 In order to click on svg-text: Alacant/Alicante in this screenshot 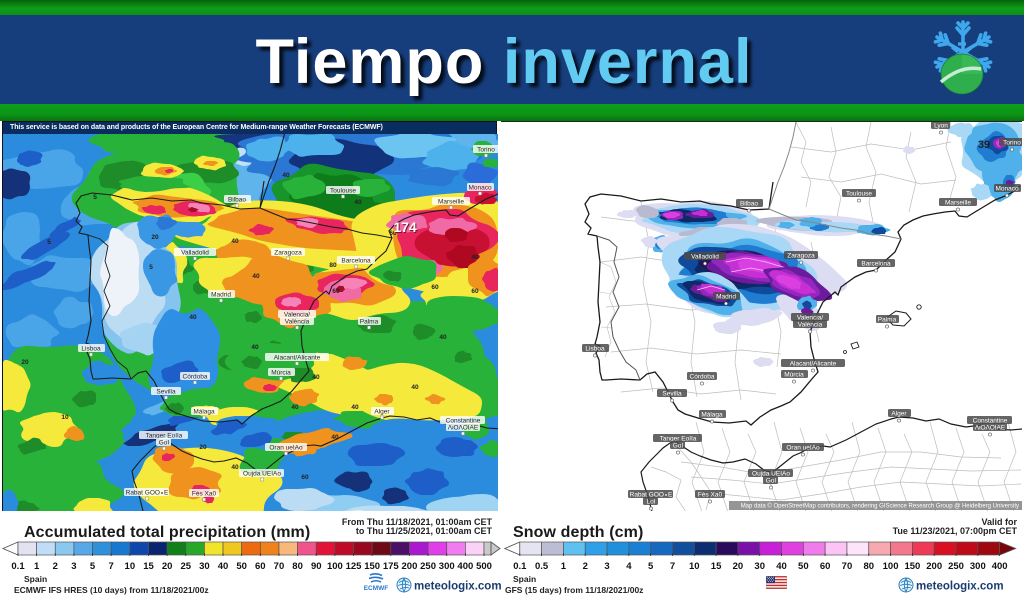, I will do `click(813, 364)`.